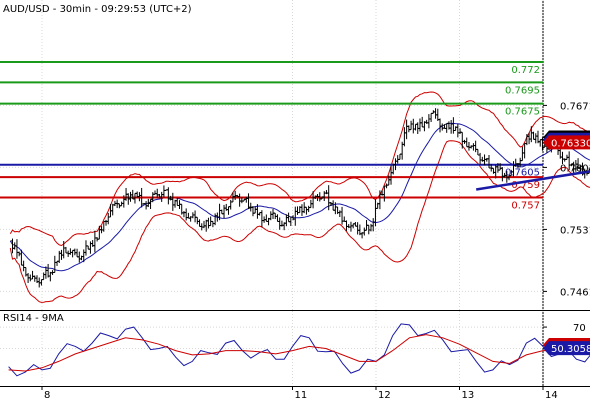 Image resolution: width=590 pixels, height=400 pixels. I want to click on price-tick-label: 0.7461, so click(575, 292).